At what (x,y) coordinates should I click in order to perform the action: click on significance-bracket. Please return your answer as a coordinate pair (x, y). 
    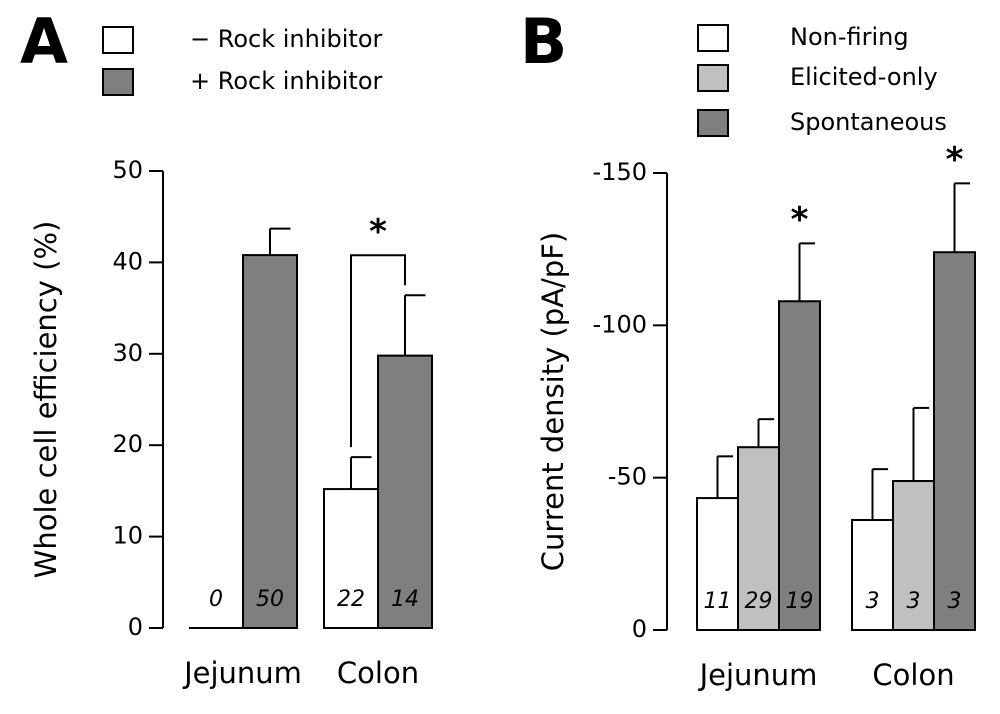
    Looking at the image, I should click on (378, 351).